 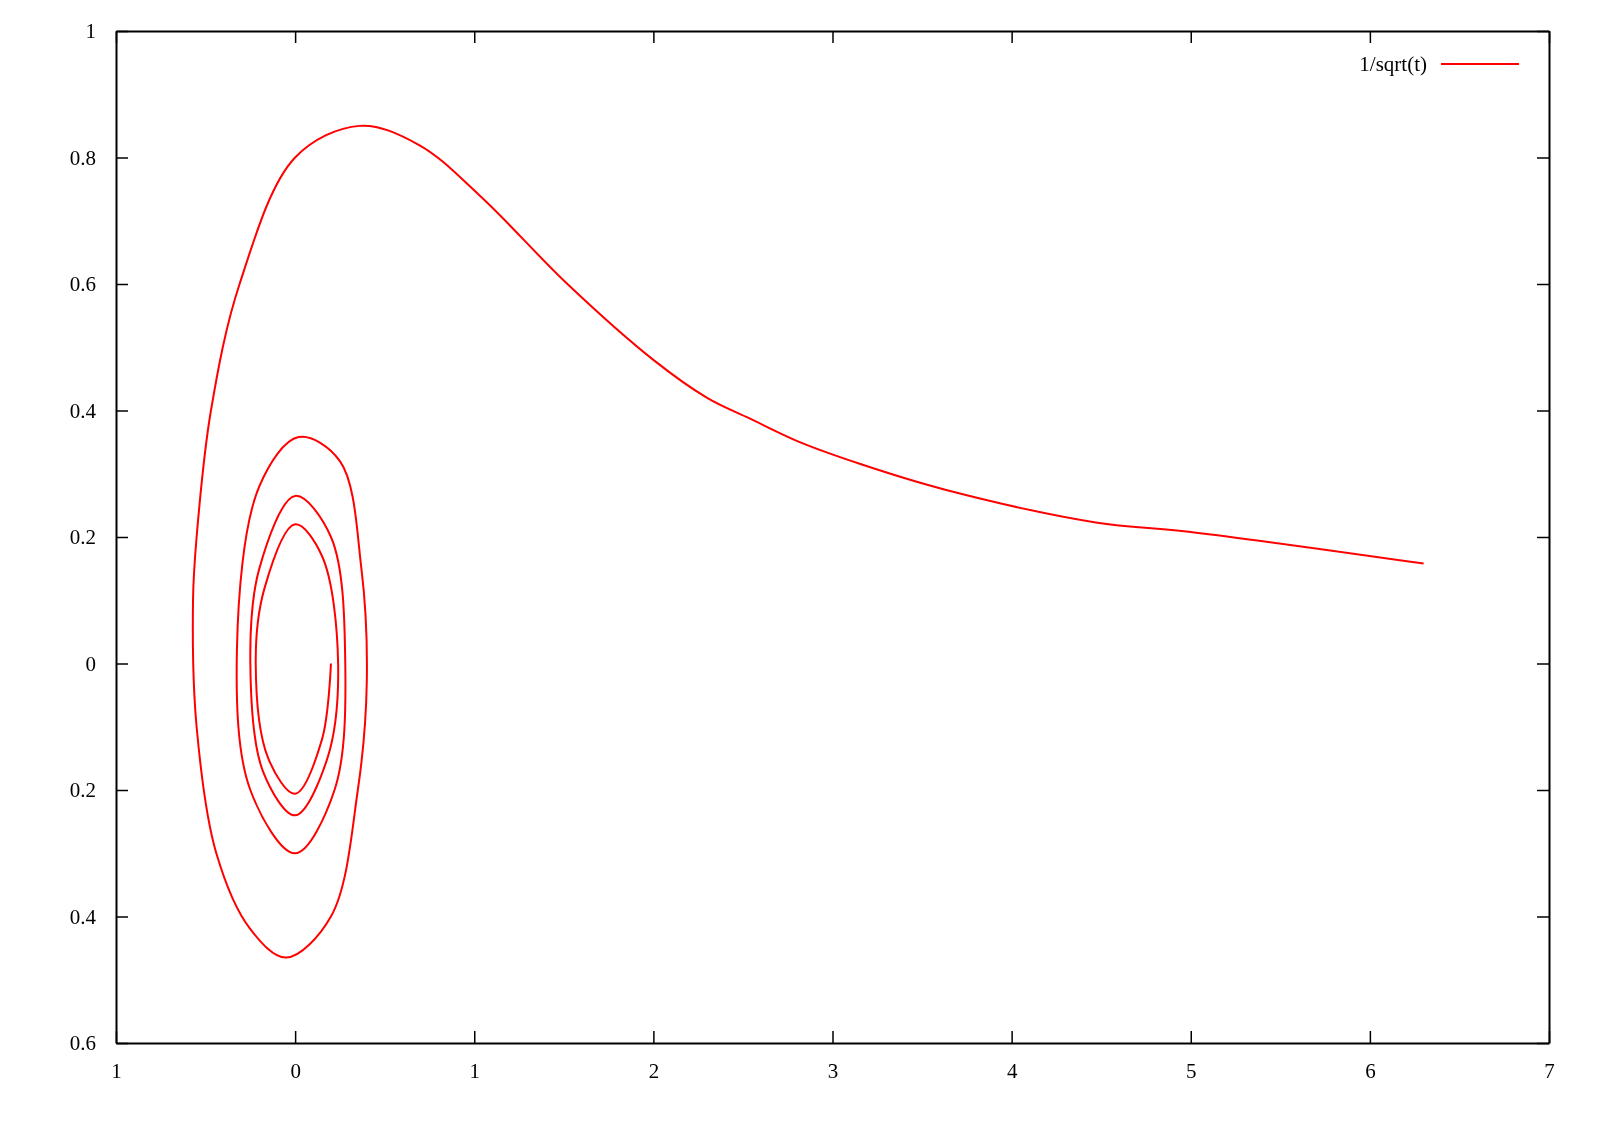 What do you see at coordinates (82, 157) in the screenshot?
I see `y-tick-label: 0.8` at bounding box center [82, 157].